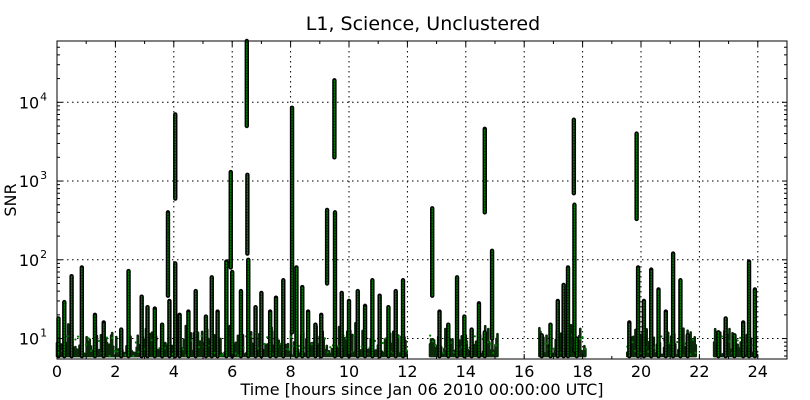 The height and width of the screenshot is (400, 810). Describe the element at coordinates (291, 371) in the screenshot. I see `x-tick-label: 8` at that location.